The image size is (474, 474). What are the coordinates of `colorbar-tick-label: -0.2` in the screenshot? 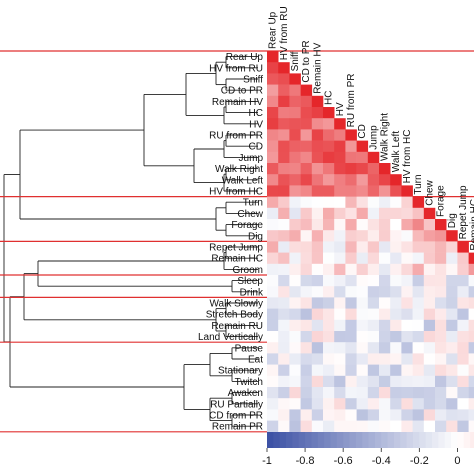 It's located at (419, 461).